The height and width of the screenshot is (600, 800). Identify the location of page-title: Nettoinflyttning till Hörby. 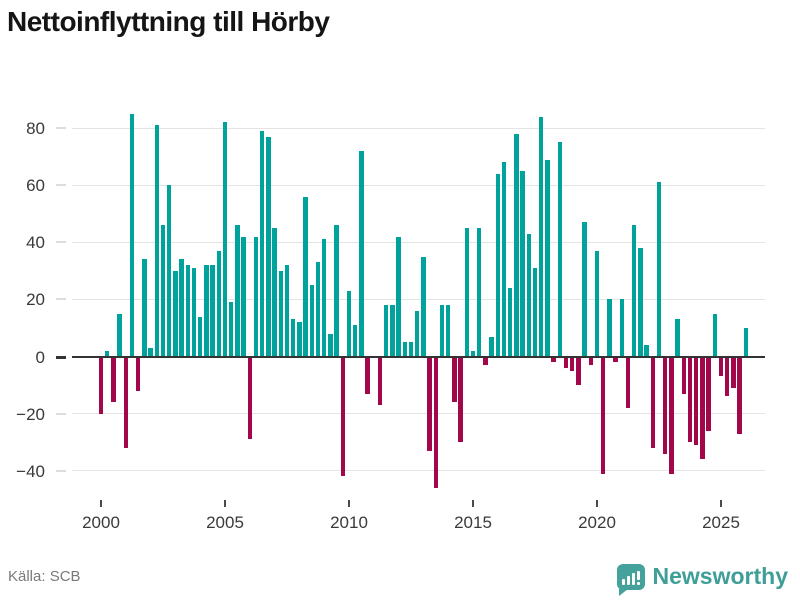
(168, 21).